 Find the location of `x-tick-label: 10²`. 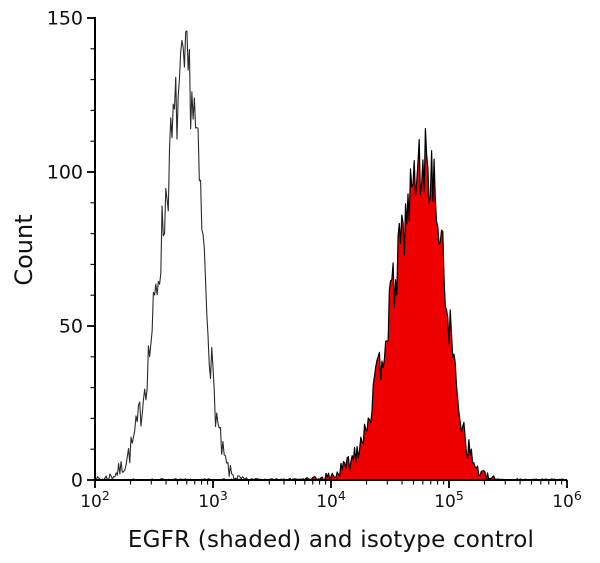

x-tick-label: 10² is located at coordinates (95, 500).